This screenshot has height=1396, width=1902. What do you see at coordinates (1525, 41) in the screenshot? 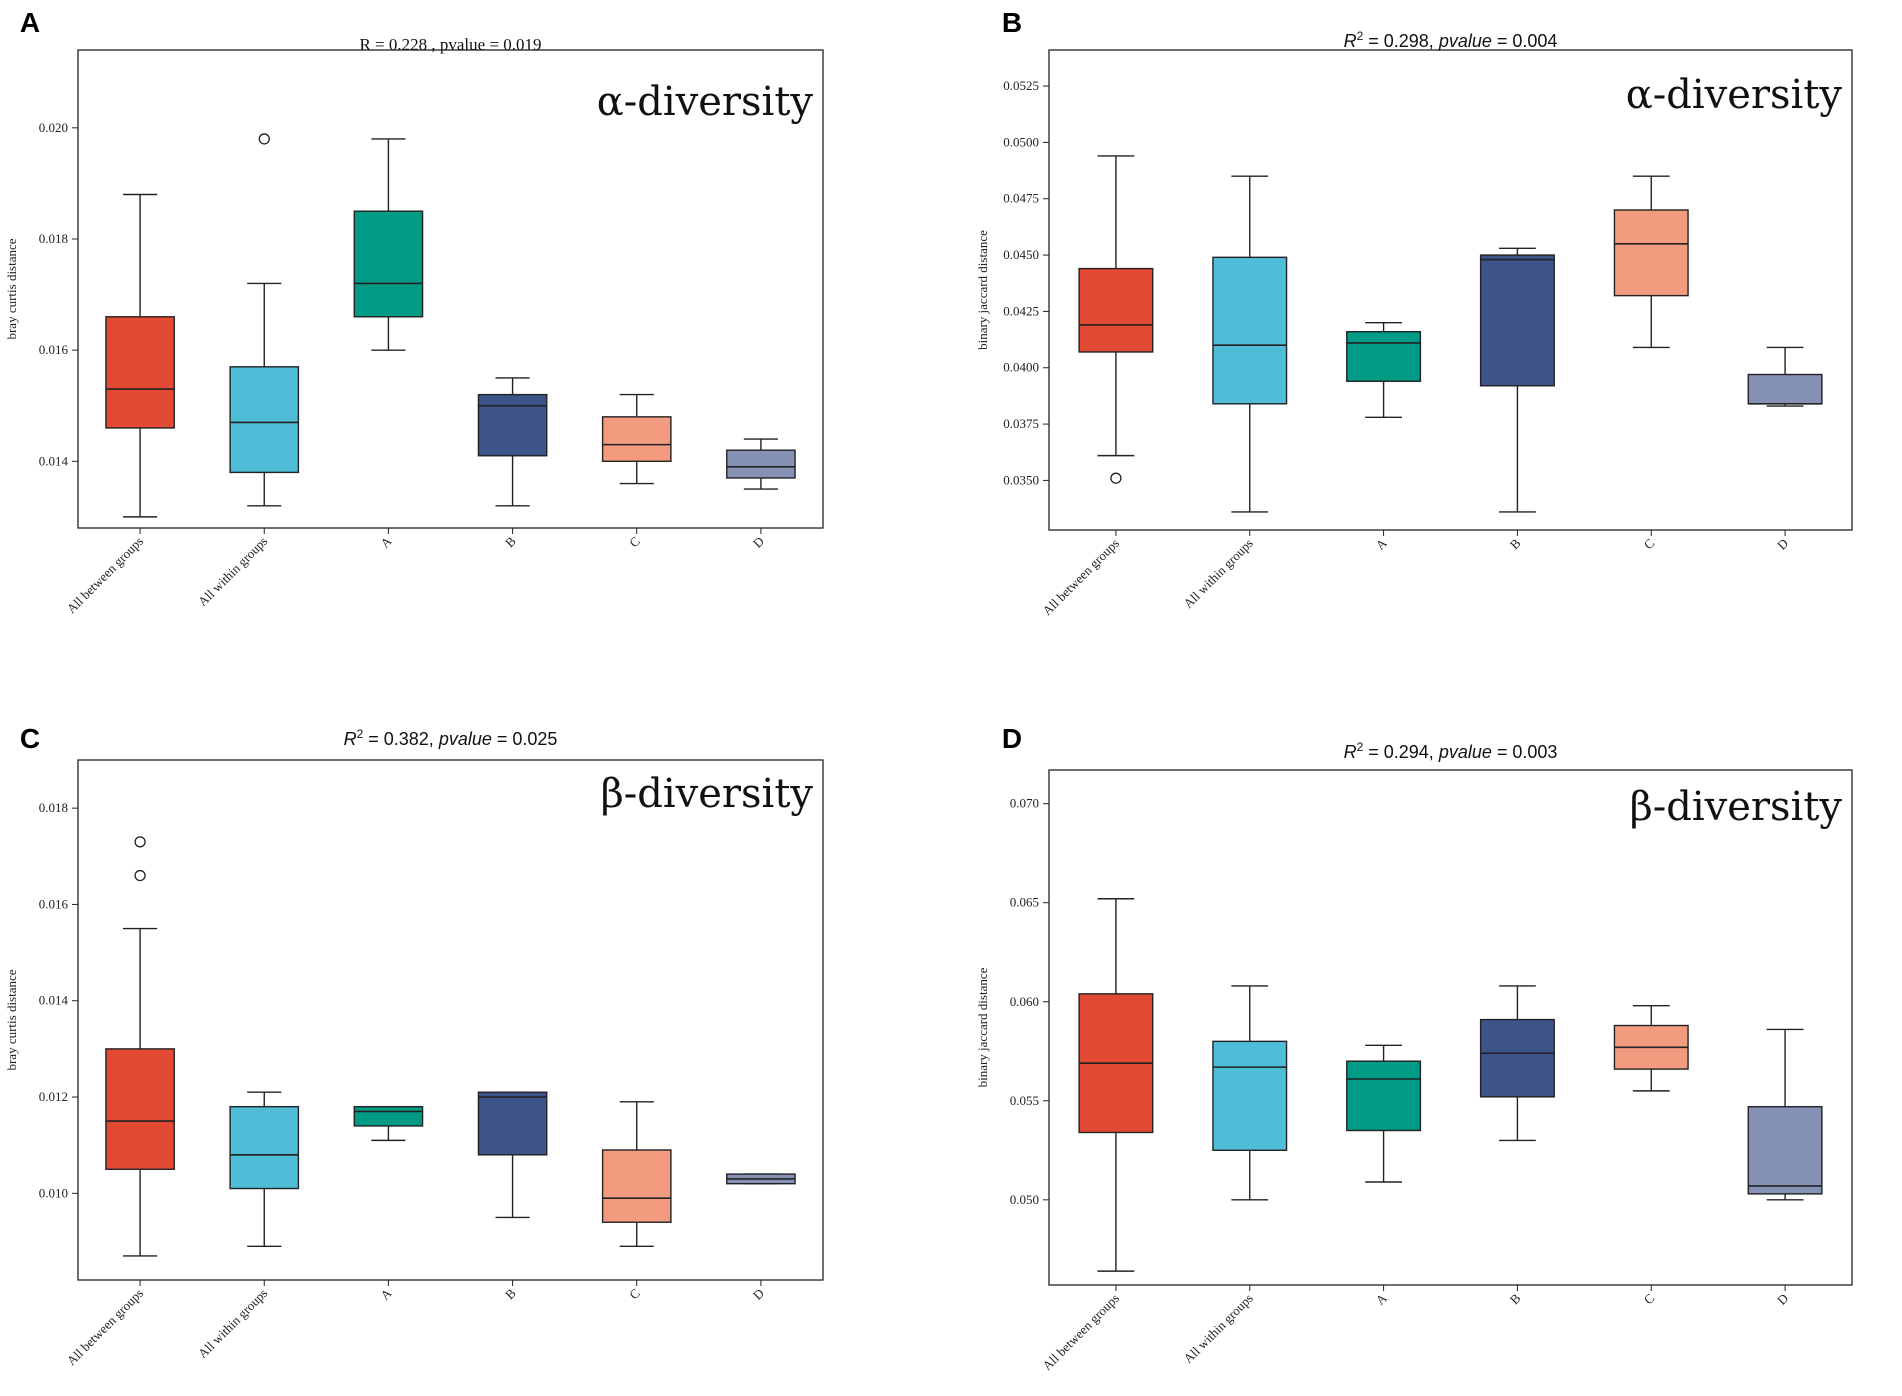
I see `title-pvalue: = 0.004` at bounding box center [1525, 41].